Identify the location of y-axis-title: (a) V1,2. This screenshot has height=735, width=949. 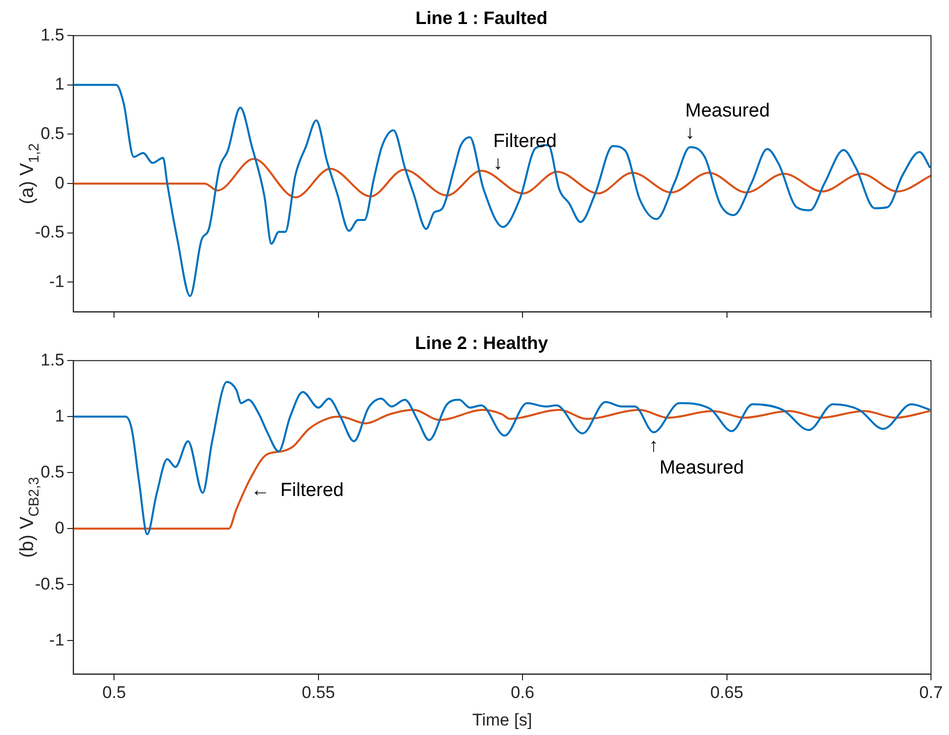
(30, 173).